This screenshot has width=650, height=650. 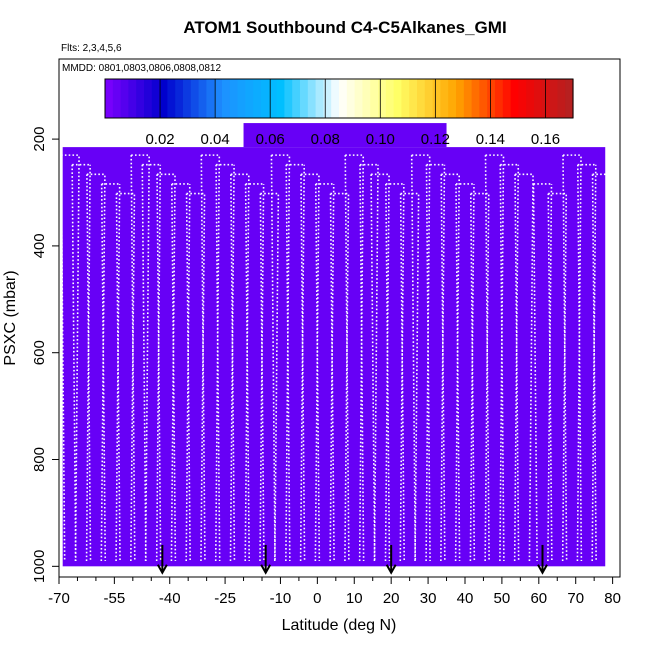 I want to click on x-tick-label: 30, so click(x=428, y=598).